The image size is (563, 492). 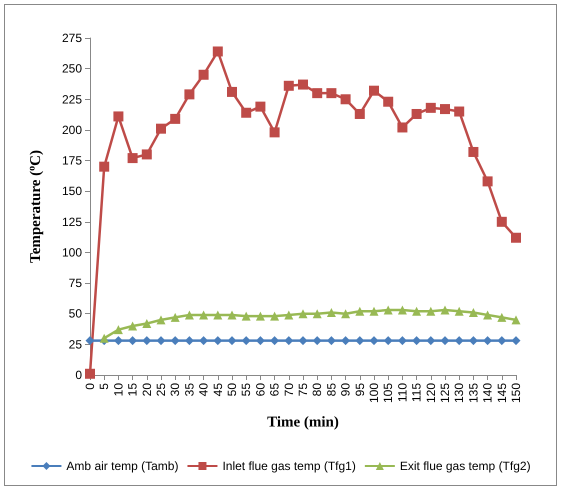 What do you see at coordinates (189, 389) in the screenshot?
I see `x-tick-label: 35` at bounding box center [189, 389].